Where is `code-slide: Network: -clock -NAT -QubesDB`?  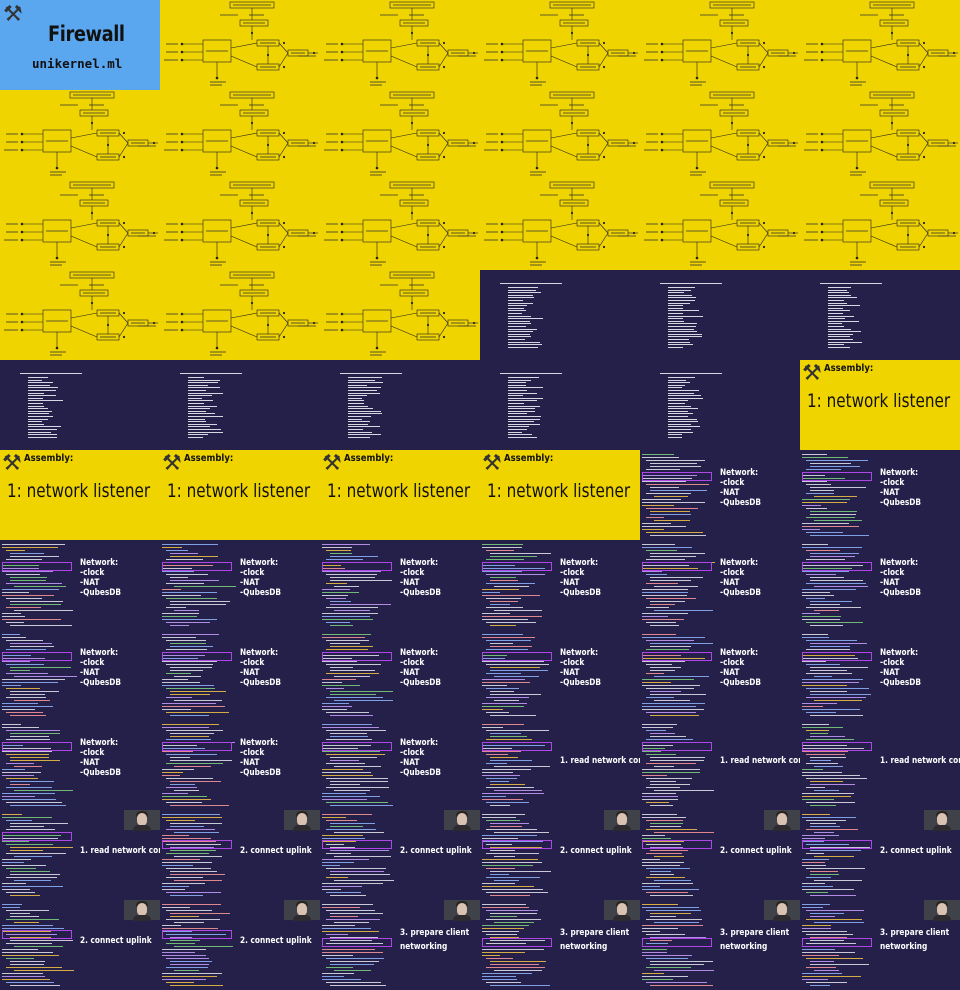
code-slide: Network: -clock -NAT -QubesDB is located at coordinates (240, 675).